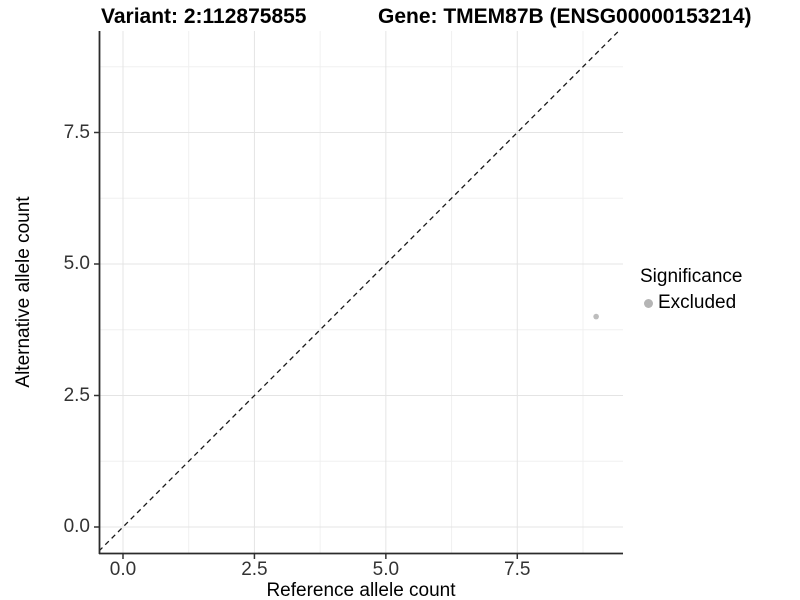 This screenshot has width=800, height=600. Describe the element at coordinates (691, 276) in the screenshot. I see `legend-title: Significance` at that location.